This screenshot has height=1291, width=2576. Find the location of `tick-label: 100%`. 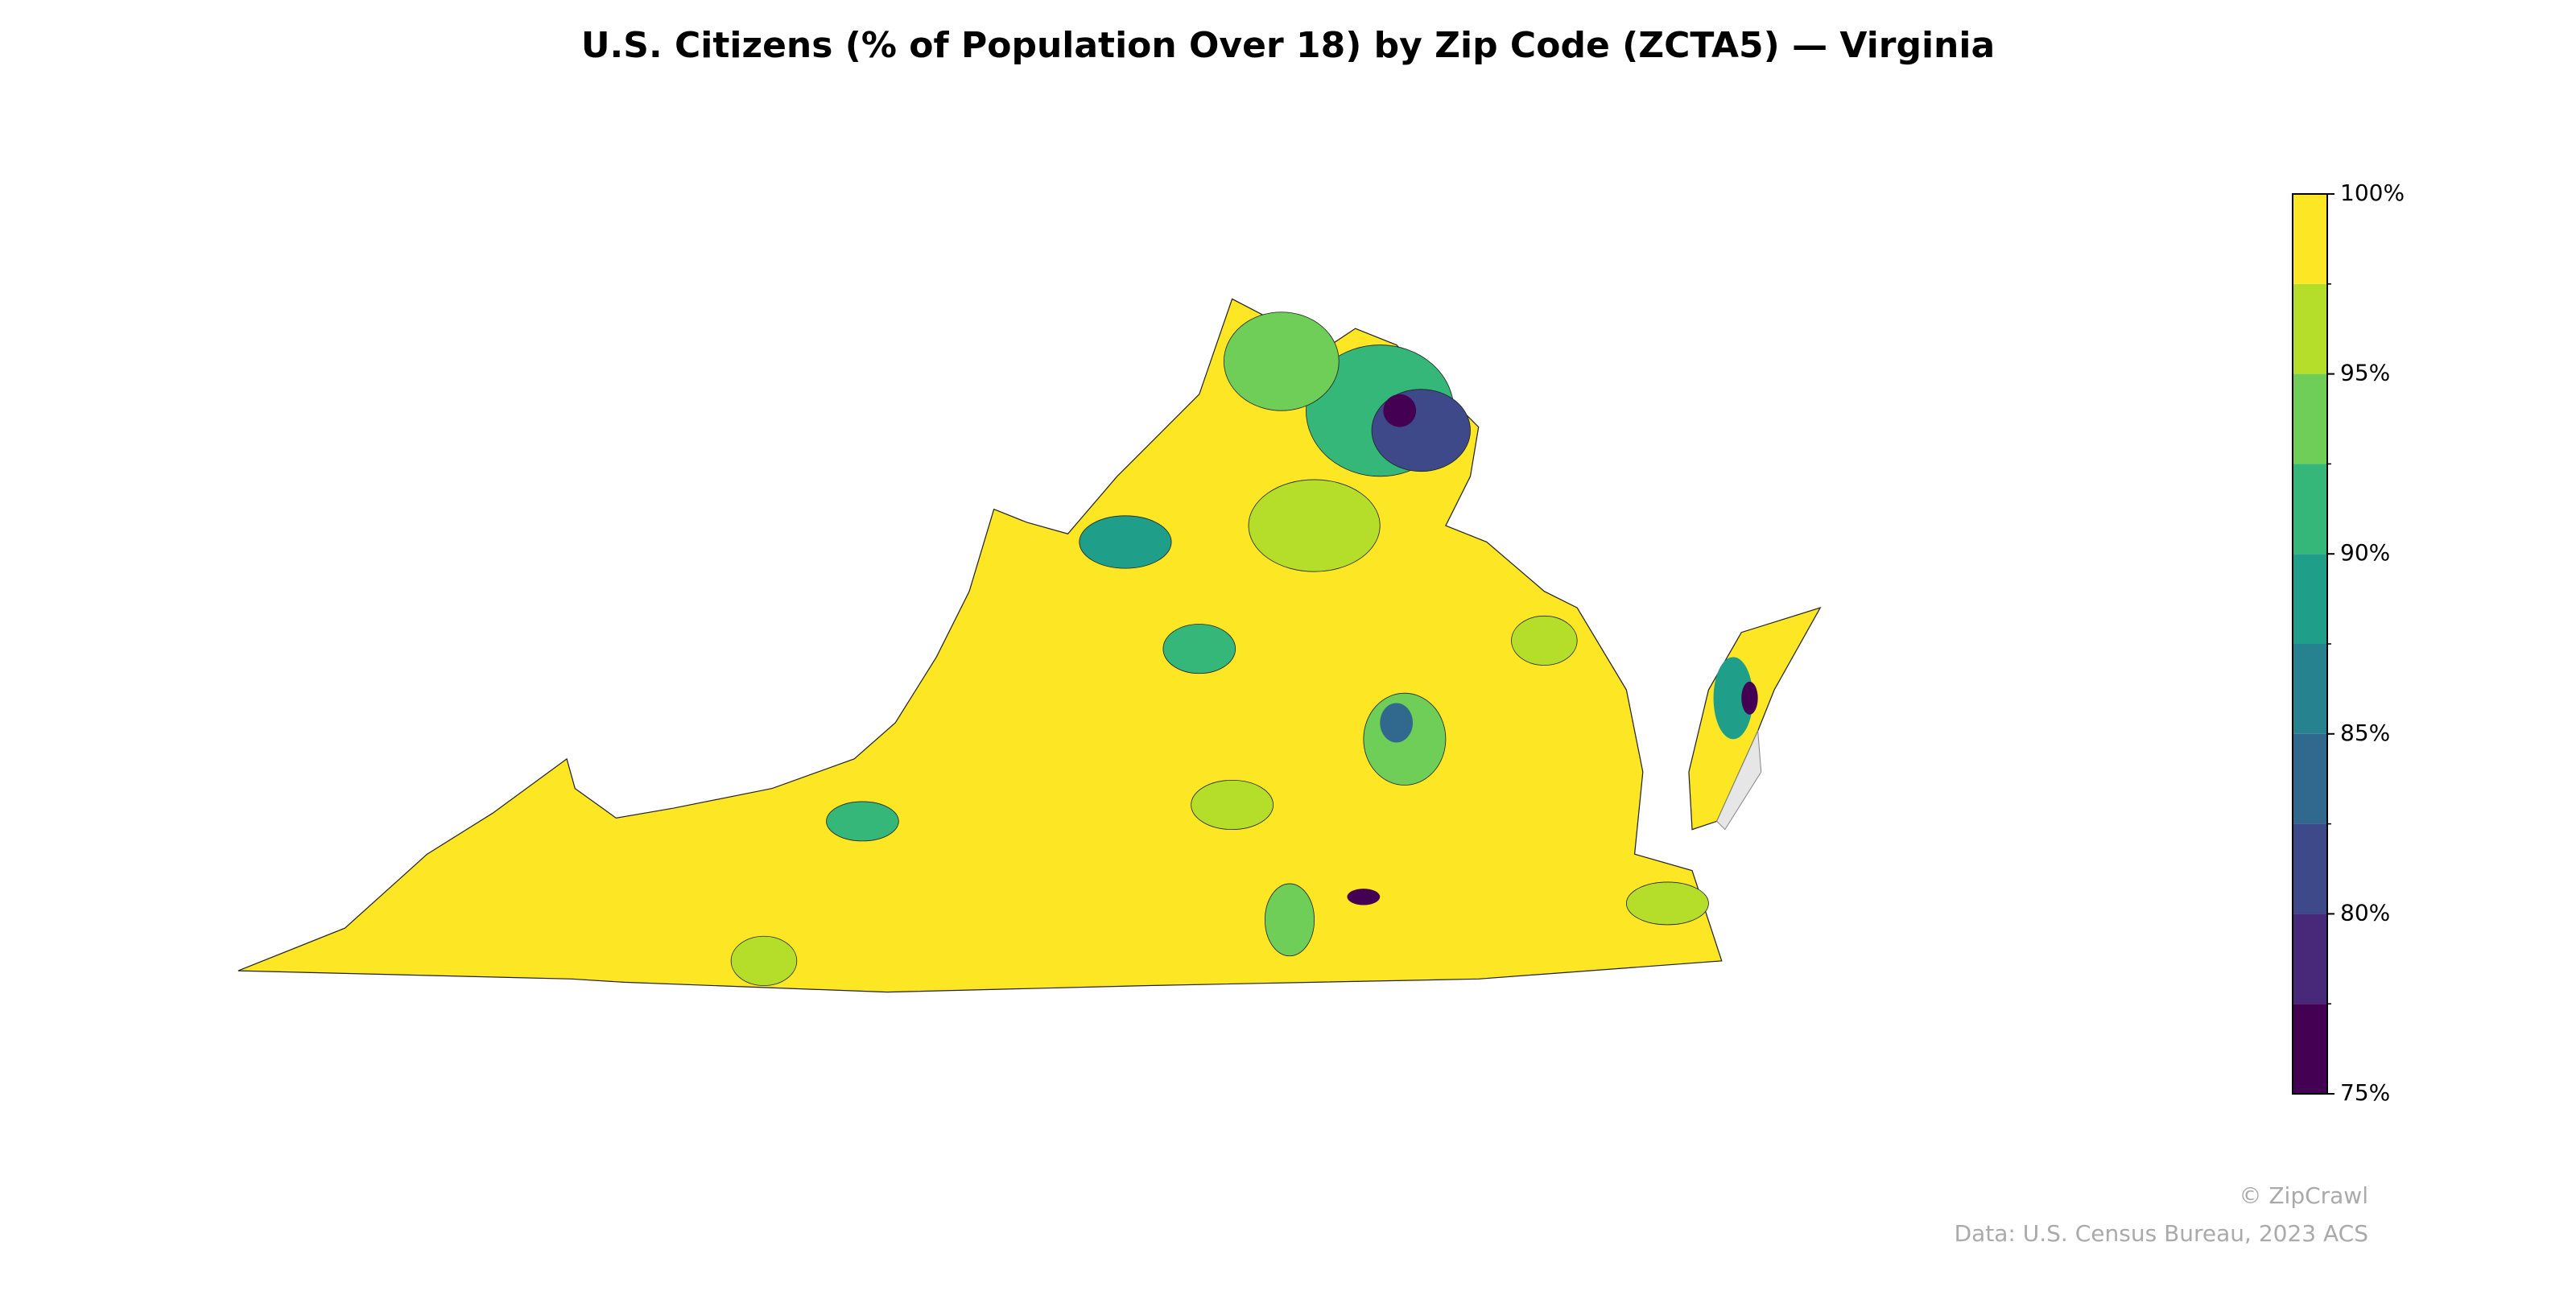

tick-label: 100% is located at coordinates (2372, 192).